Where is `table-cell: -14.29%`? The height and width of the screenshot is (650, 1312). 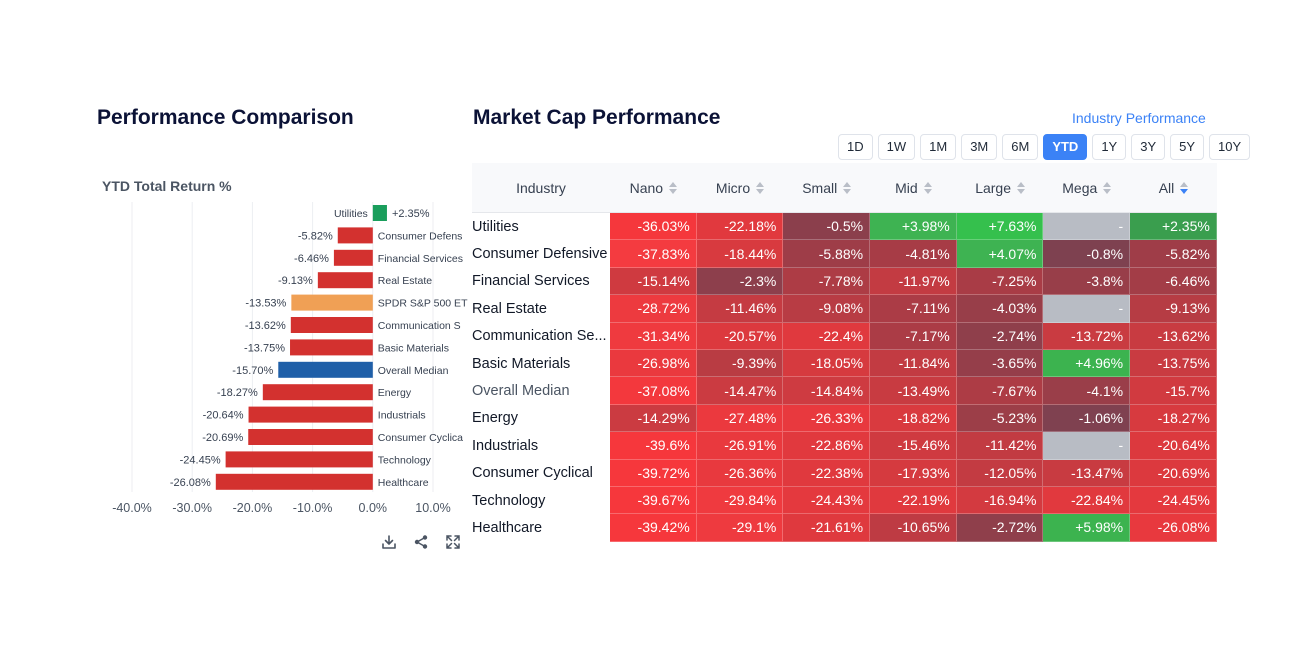 table-cell: -14.29% is located at coordinates (653, 418).